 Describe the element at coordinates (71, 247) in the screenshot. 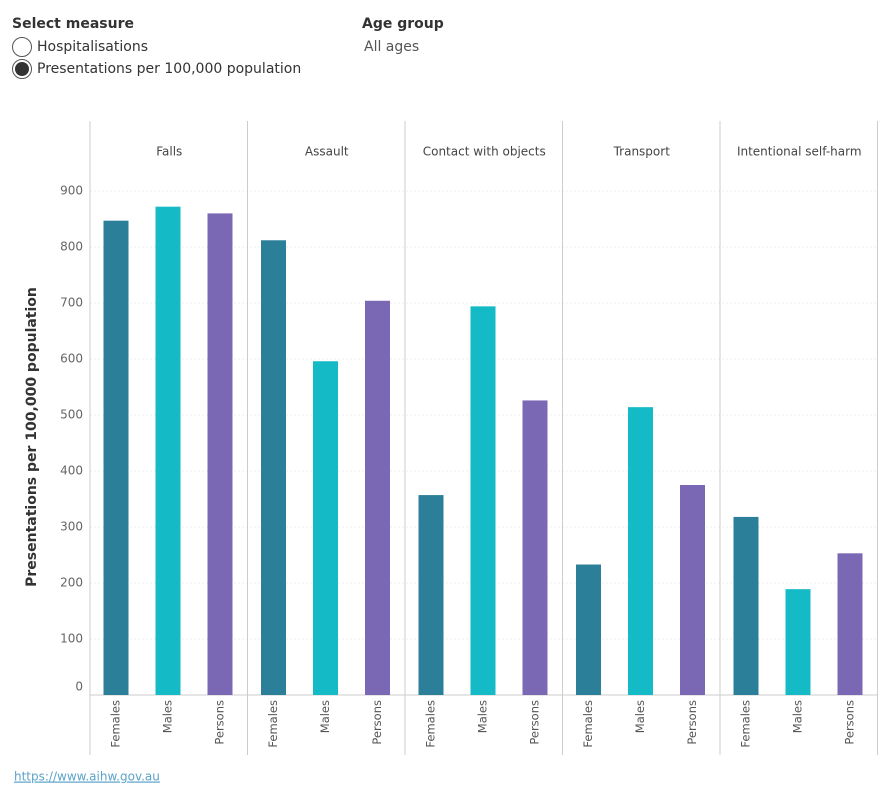

I see `y-tick-label: 800` at that location.